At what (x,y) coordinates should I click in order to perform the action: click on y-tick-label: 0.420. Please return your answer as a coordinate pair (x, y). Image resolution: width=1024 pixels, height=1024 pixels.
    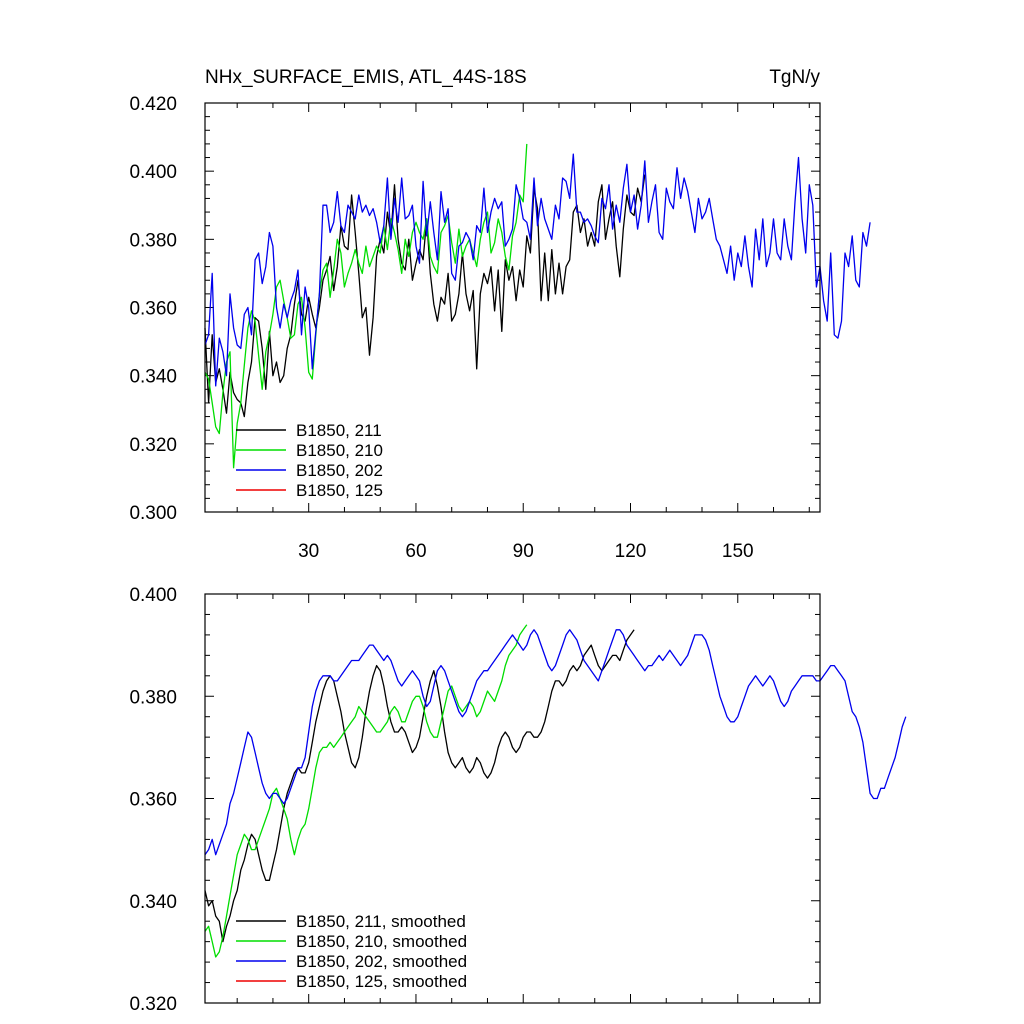
    Looking at the image, I should click on (153, 104).